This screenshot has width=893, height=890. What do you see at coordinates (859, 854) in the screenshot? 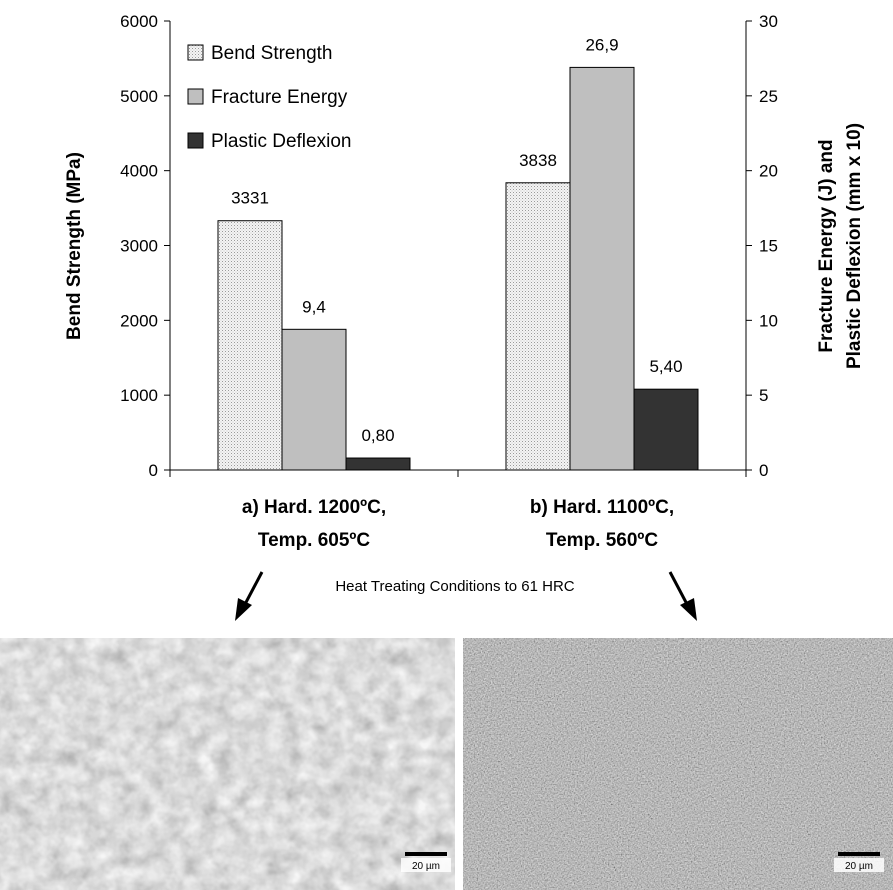
I see `scale-bar-b` at bounding box center [859, 854].